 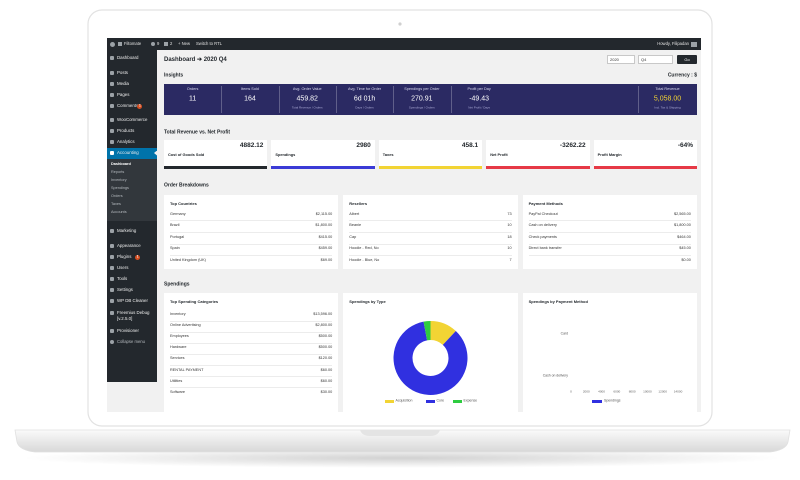 I want to click on howdy: Howdy, Filipadan, so click(x=673, y=43).